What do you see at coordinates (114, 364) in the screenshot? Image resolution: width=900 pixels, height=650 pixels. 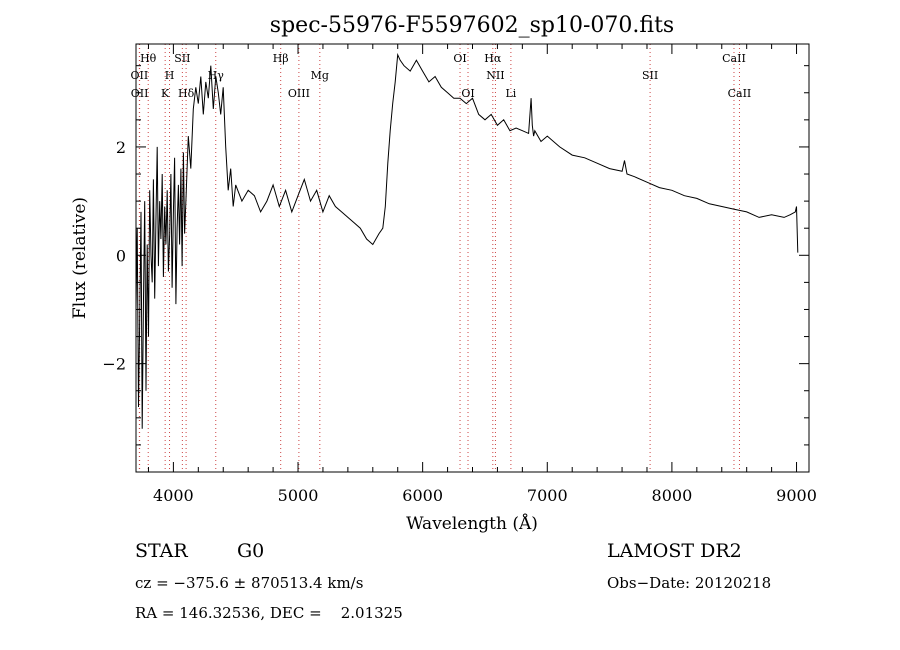 I see `y-tick-label: −2` at bounding box center [114, 364].